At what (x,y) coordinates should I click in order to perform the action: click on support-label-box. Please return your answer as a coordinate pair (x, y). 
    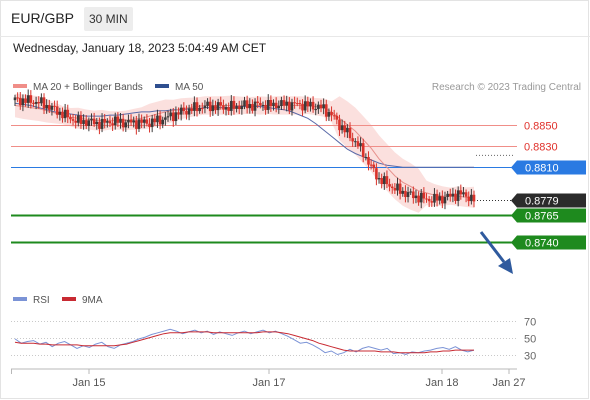
    Looking at the image, I should click on (551, 215).